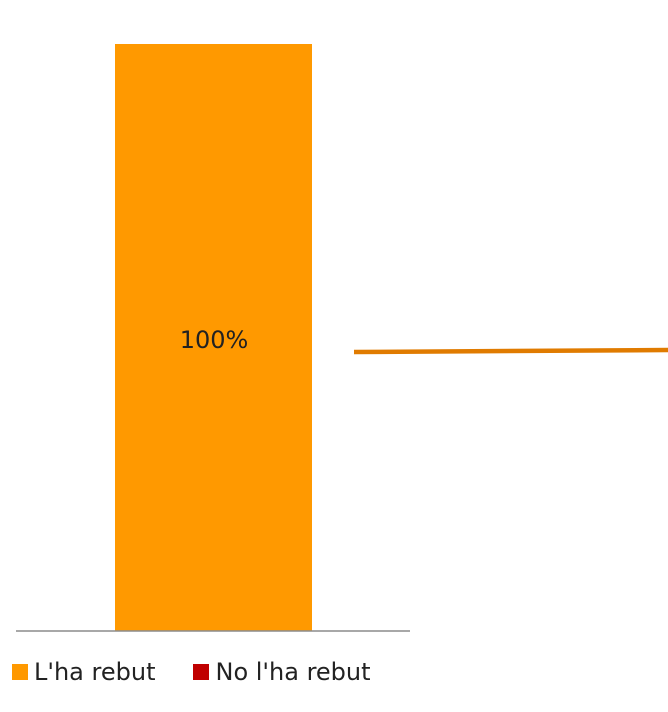 This screenshot has height=712, width=668. I want to click on bar-data-label: 100%, so click(214, 340).